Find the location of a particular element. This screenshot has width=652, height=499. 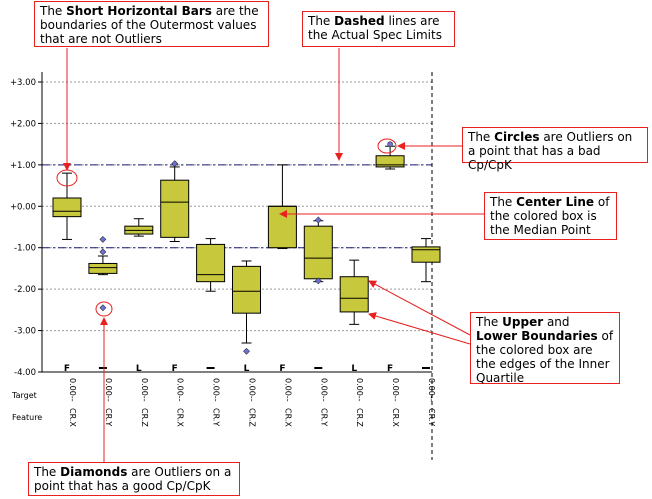

y-tick-label: -1.00 is located at coordinates (25, 249).